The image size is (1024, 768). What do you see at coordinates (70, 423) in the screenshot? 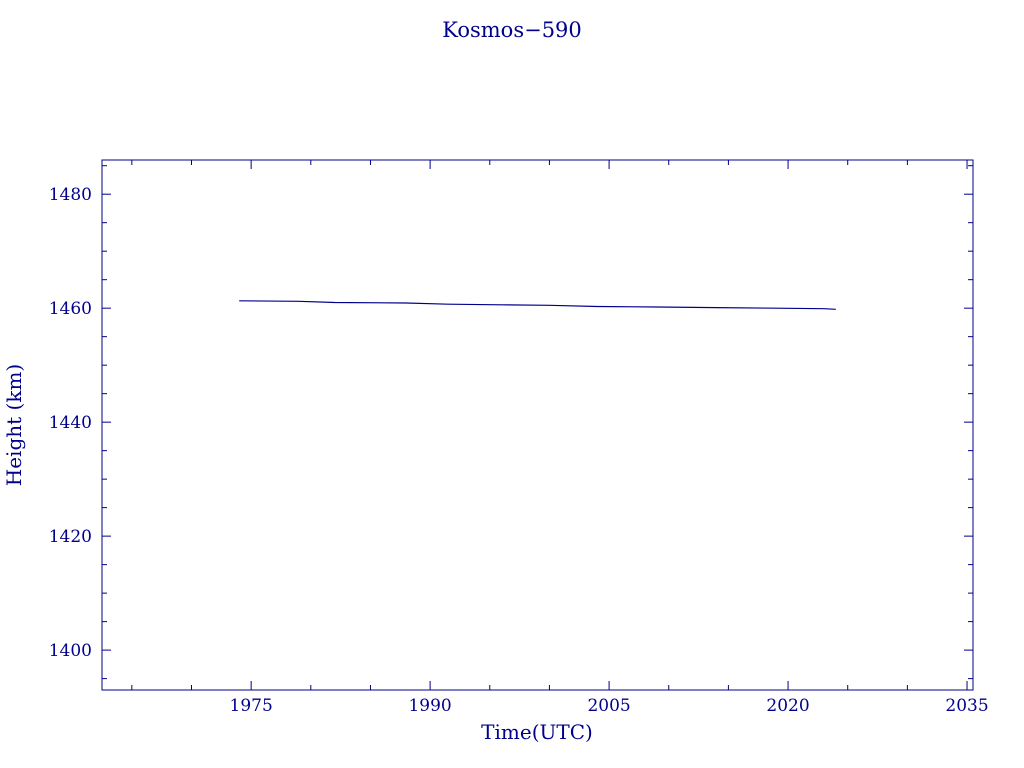
I see `y-tick-label: 1440` at bounding box center [70, 423].